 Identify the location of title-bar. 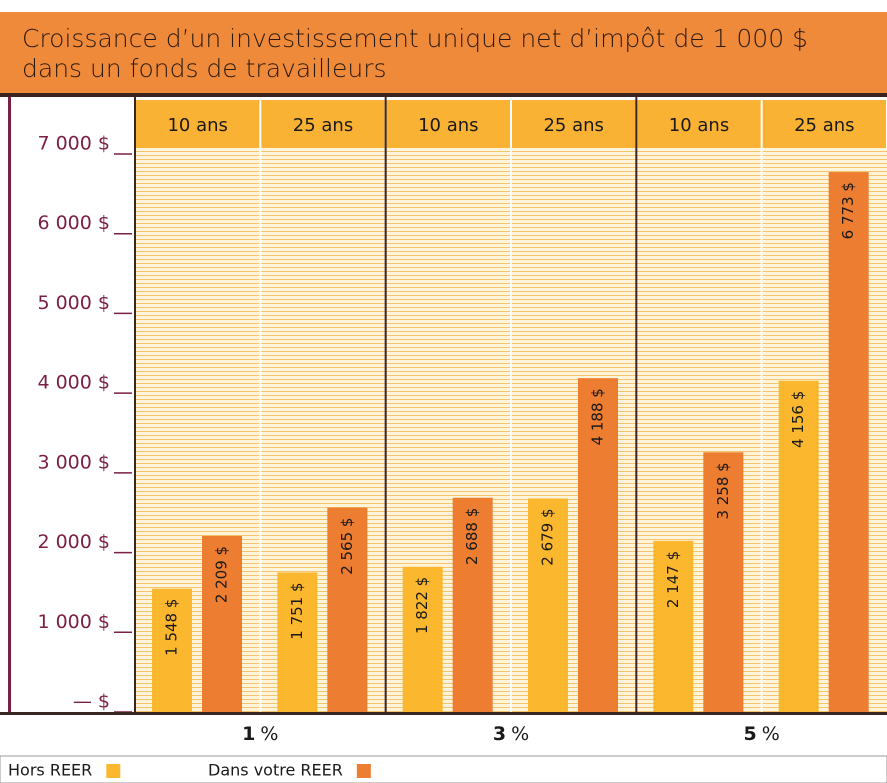
(443, 53).